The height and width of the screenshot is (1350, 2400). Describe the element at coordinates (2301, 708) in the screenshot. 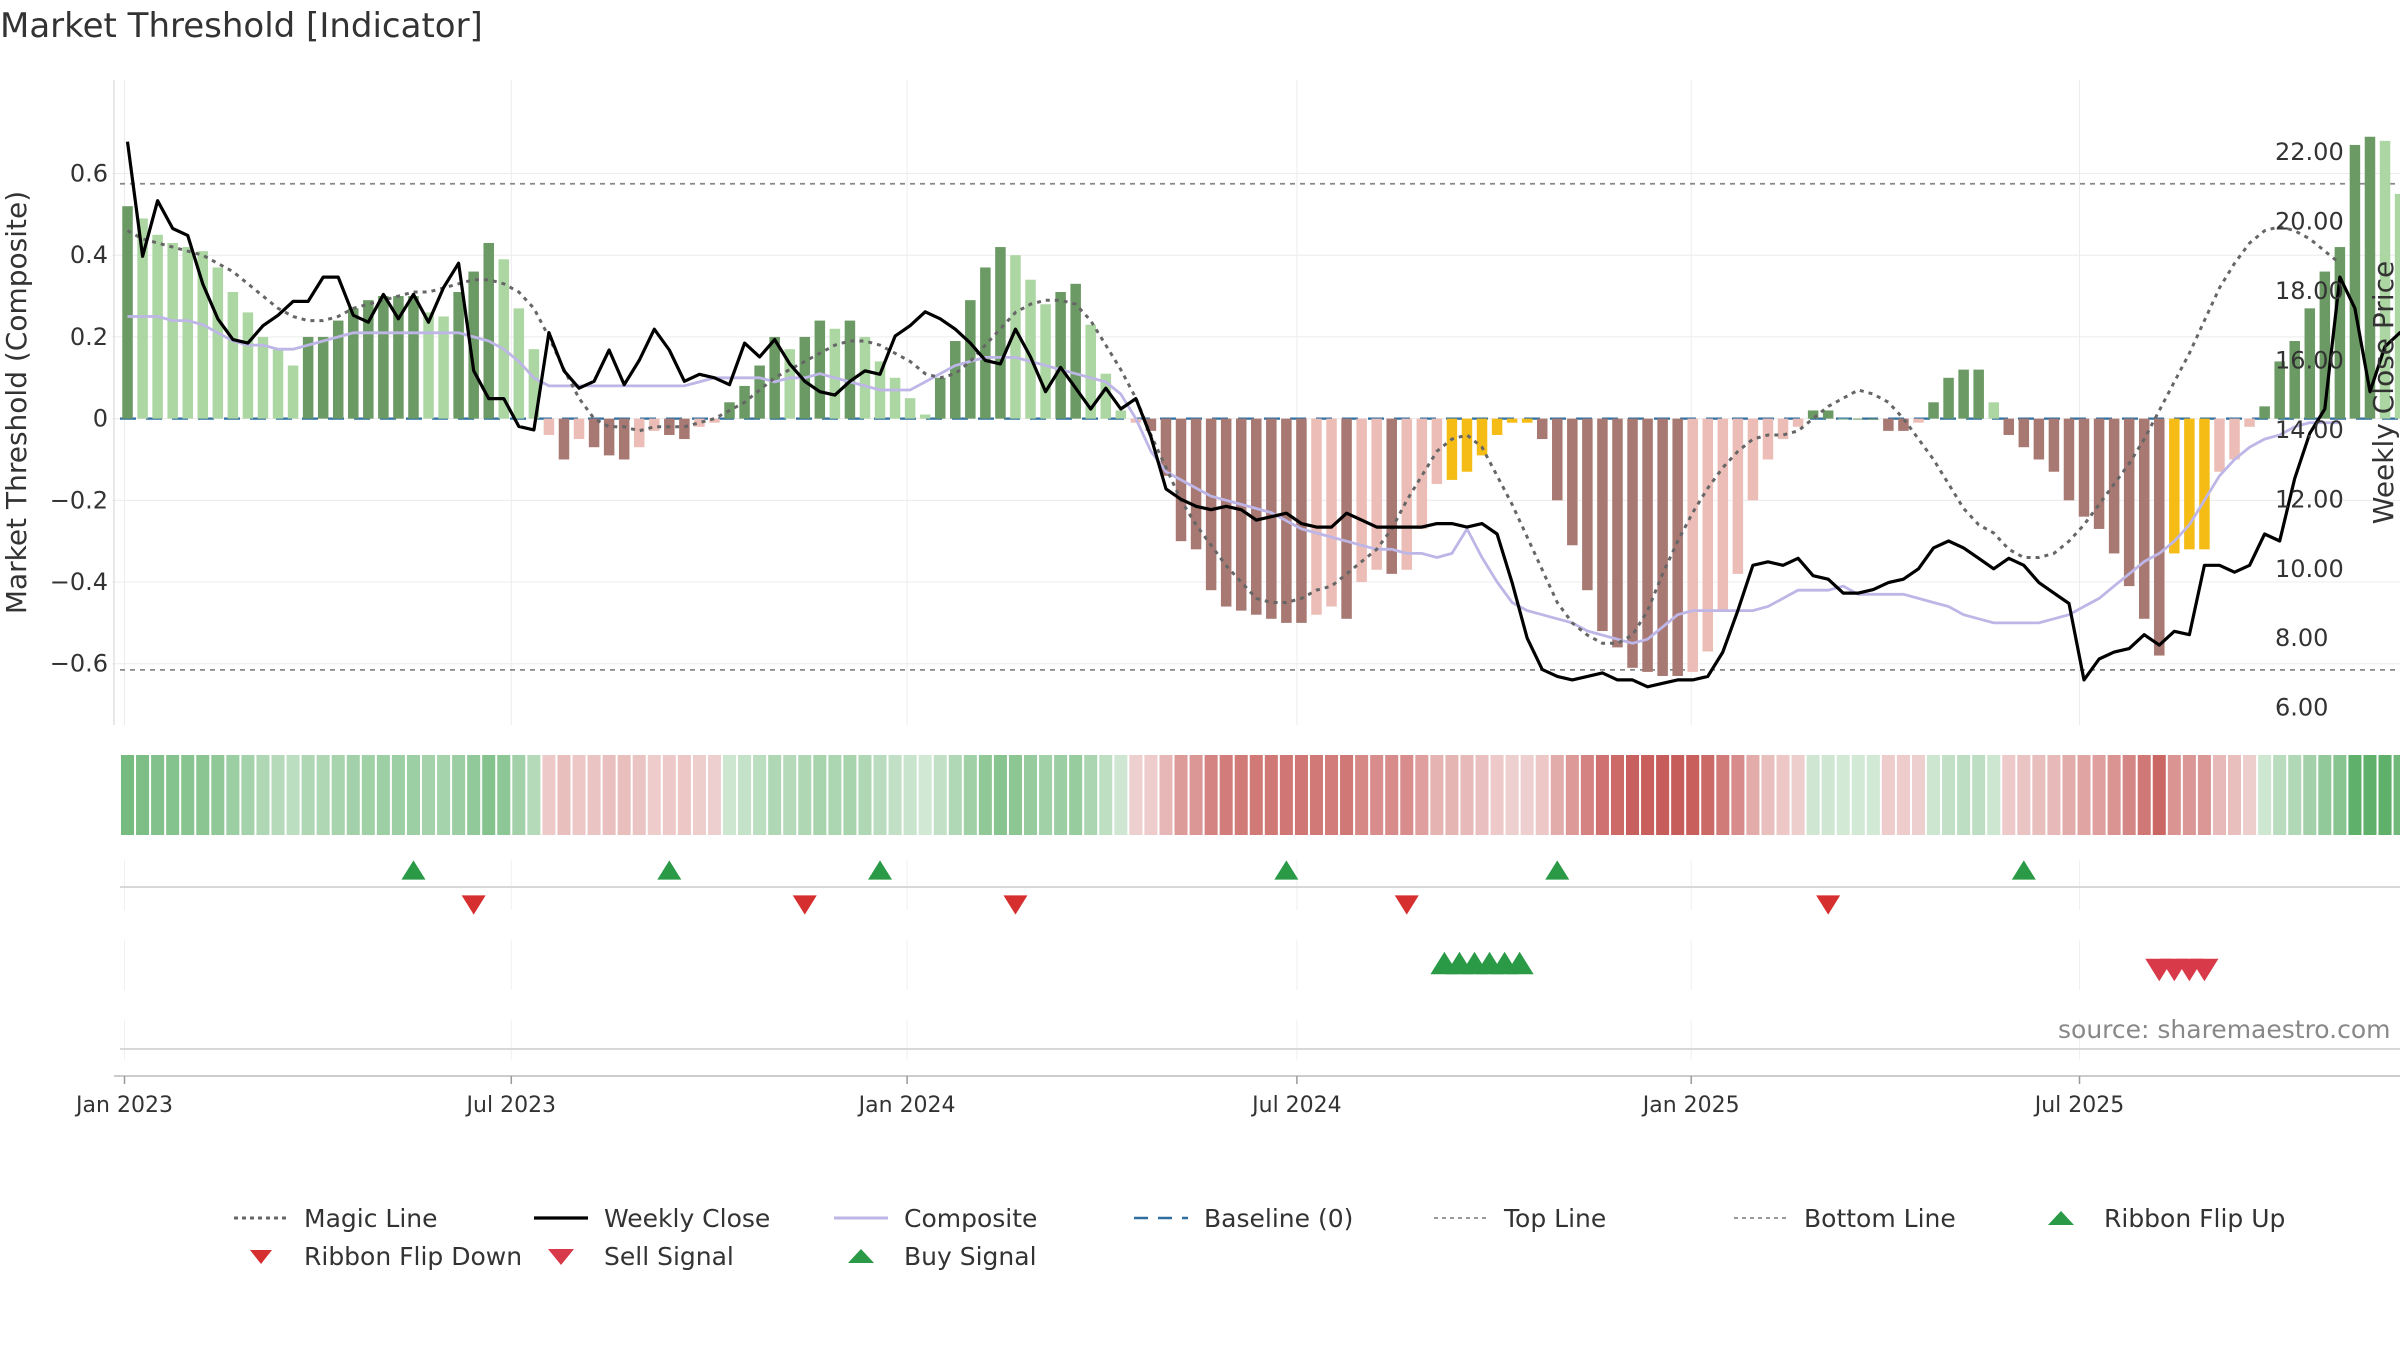

I see `y-right-tick-label: 6.00` at that location.